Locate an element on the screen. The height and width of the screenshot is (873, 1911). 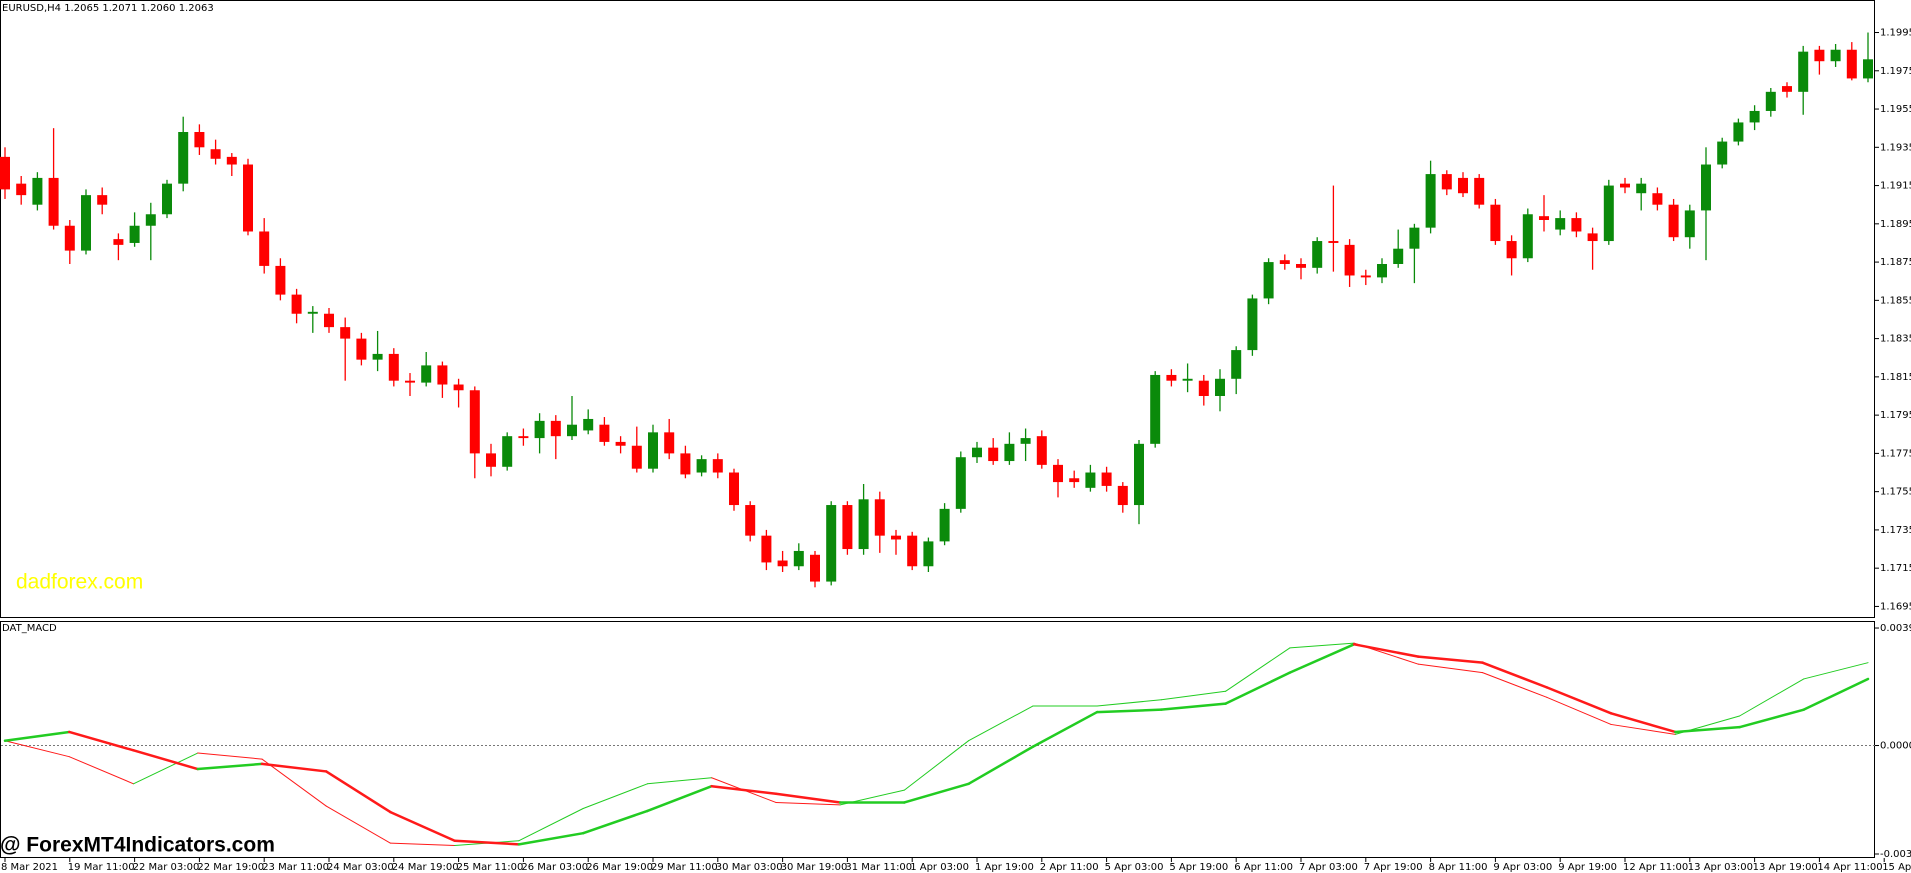
x-tick-label: 9 Apr 19:00 is located at coordinates (1587, 867).